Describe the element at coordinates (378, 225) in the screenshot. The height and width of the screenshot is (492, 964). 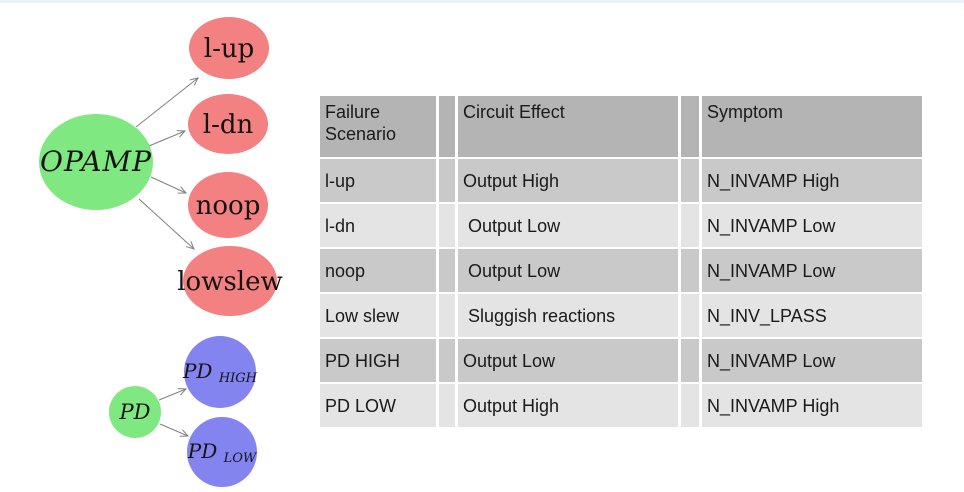
I see `cell-scenario: l-dn` at that location.